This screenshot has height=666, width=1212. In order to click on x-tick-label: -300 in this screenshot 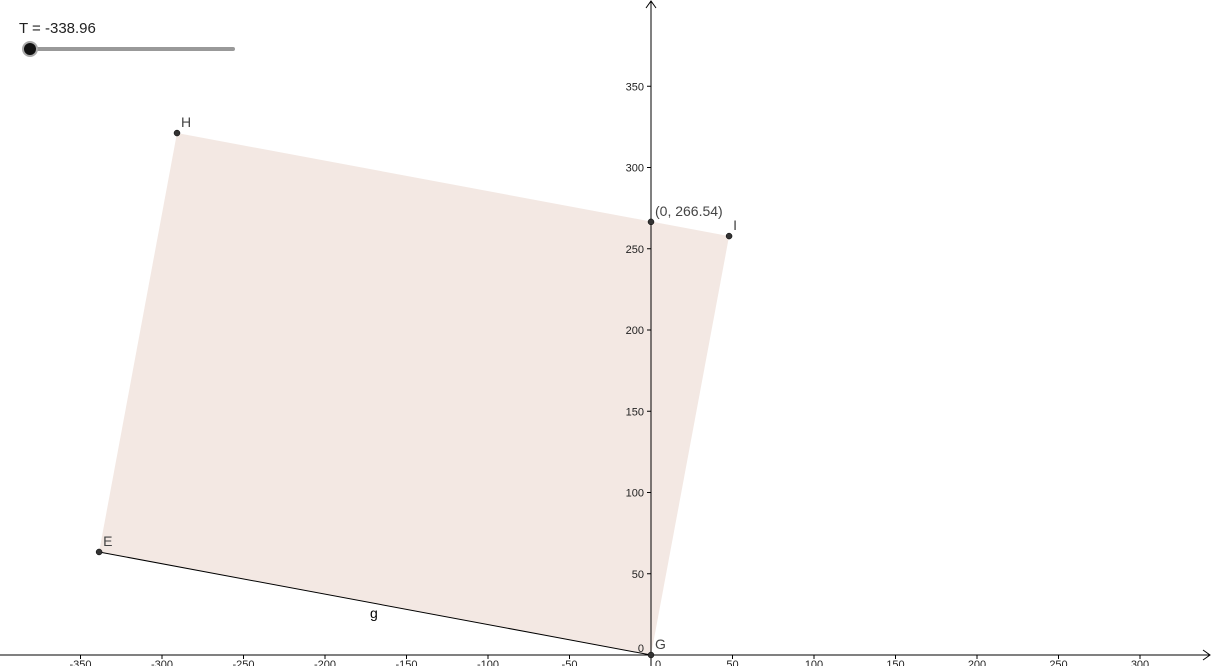, I will do `click(162, 662)`.